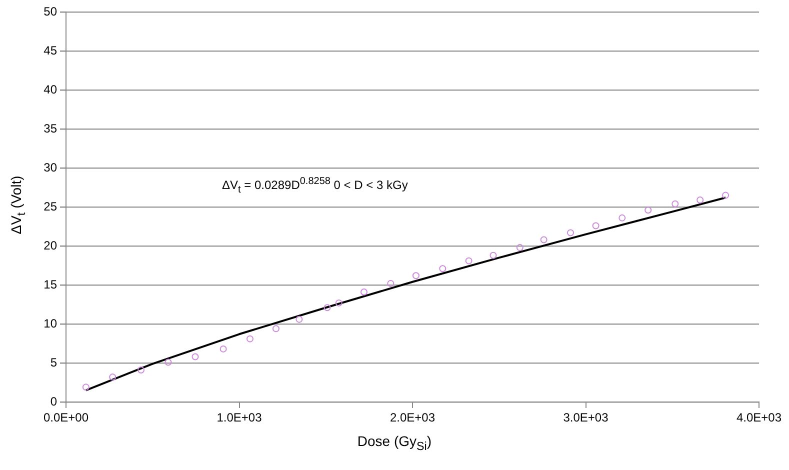  What do you see at coordinates (413, 417) in the screenshot?
I see `x-tick-label: 2.0E+03` at bounding box center [413, 417].